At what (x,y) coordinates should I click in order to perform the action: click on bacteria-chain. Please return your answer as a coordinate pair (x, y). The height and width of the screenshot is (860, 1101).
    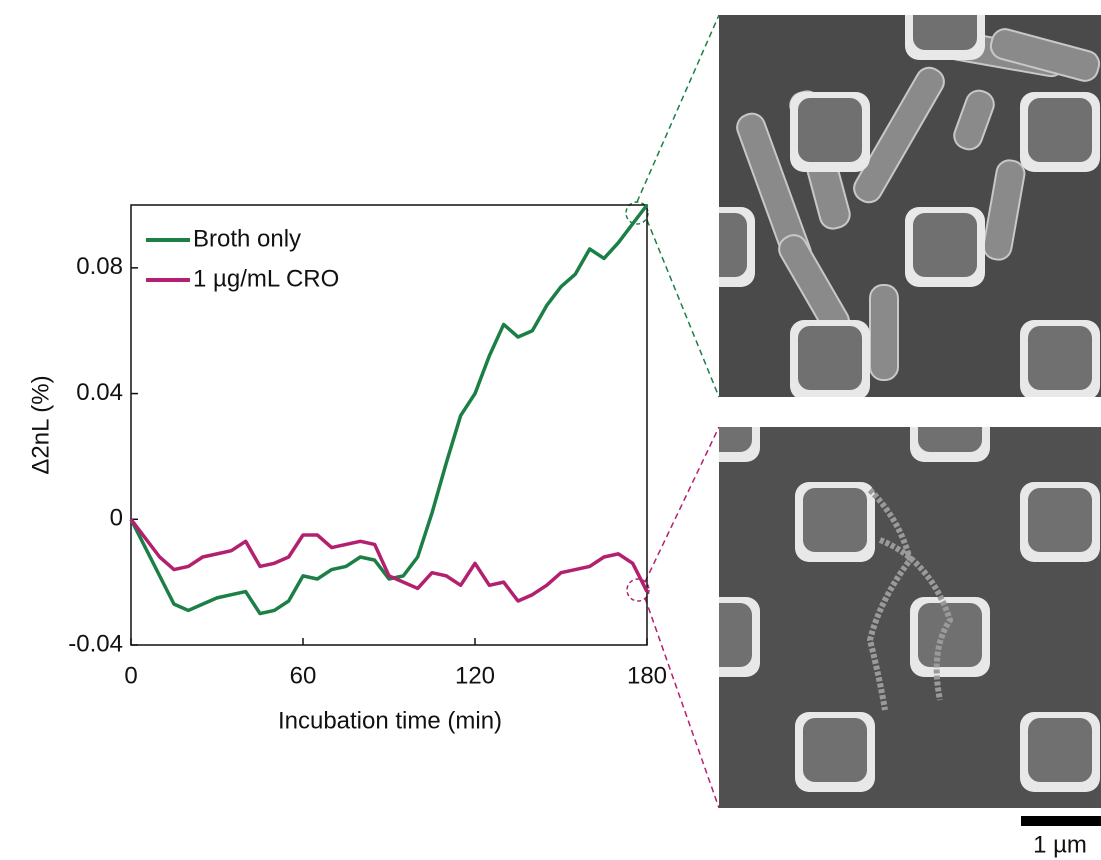
    Looking at the image, I should click on (910, 599).